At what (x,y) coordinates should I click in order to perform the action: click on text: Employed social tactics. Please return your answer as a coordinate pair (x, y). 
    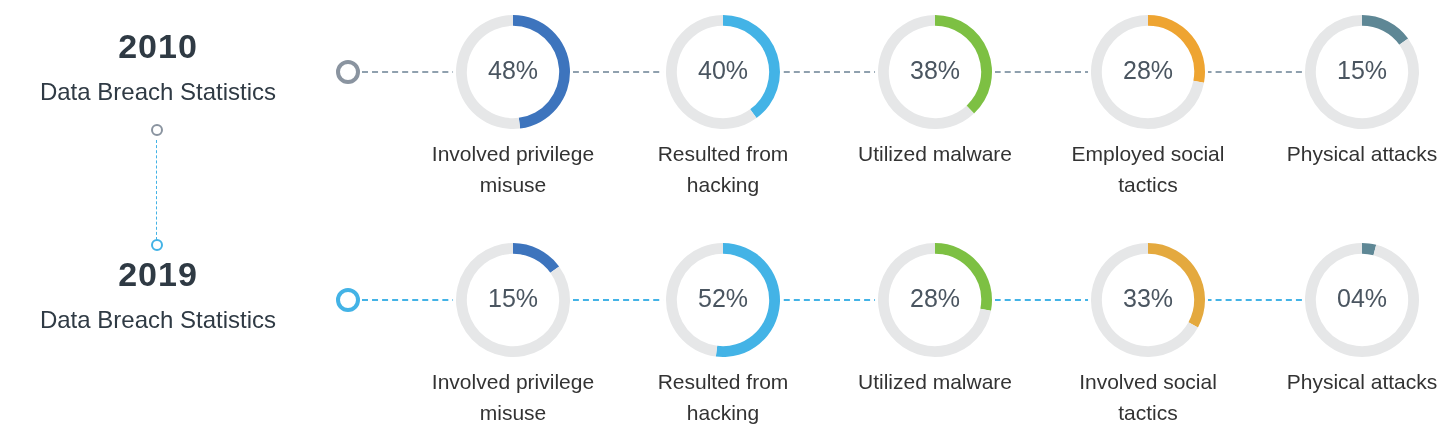
    Looking at the image, I should click on (1148, 169).